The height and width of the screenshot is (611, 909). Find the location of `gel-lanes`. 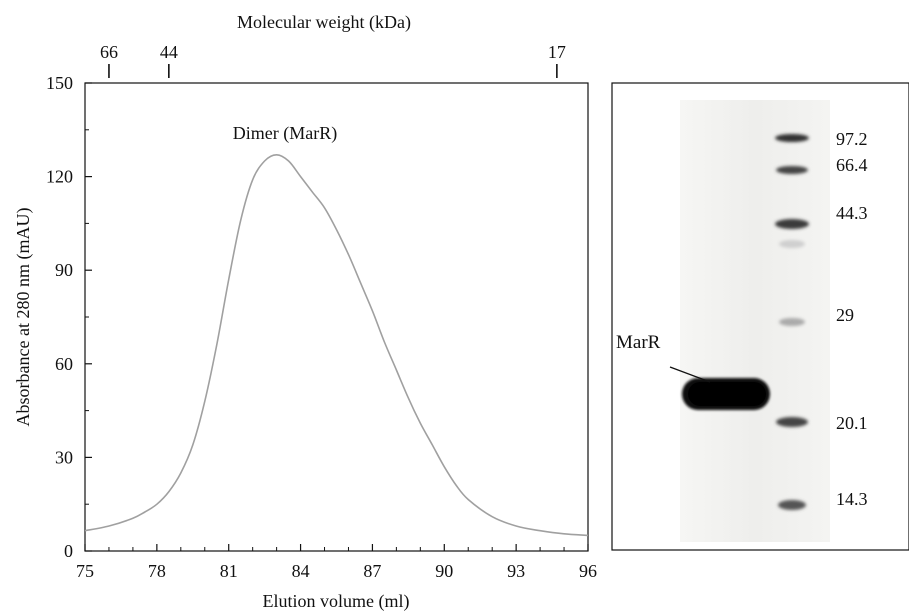

gel-lanes is located at coordinates (755, 321).